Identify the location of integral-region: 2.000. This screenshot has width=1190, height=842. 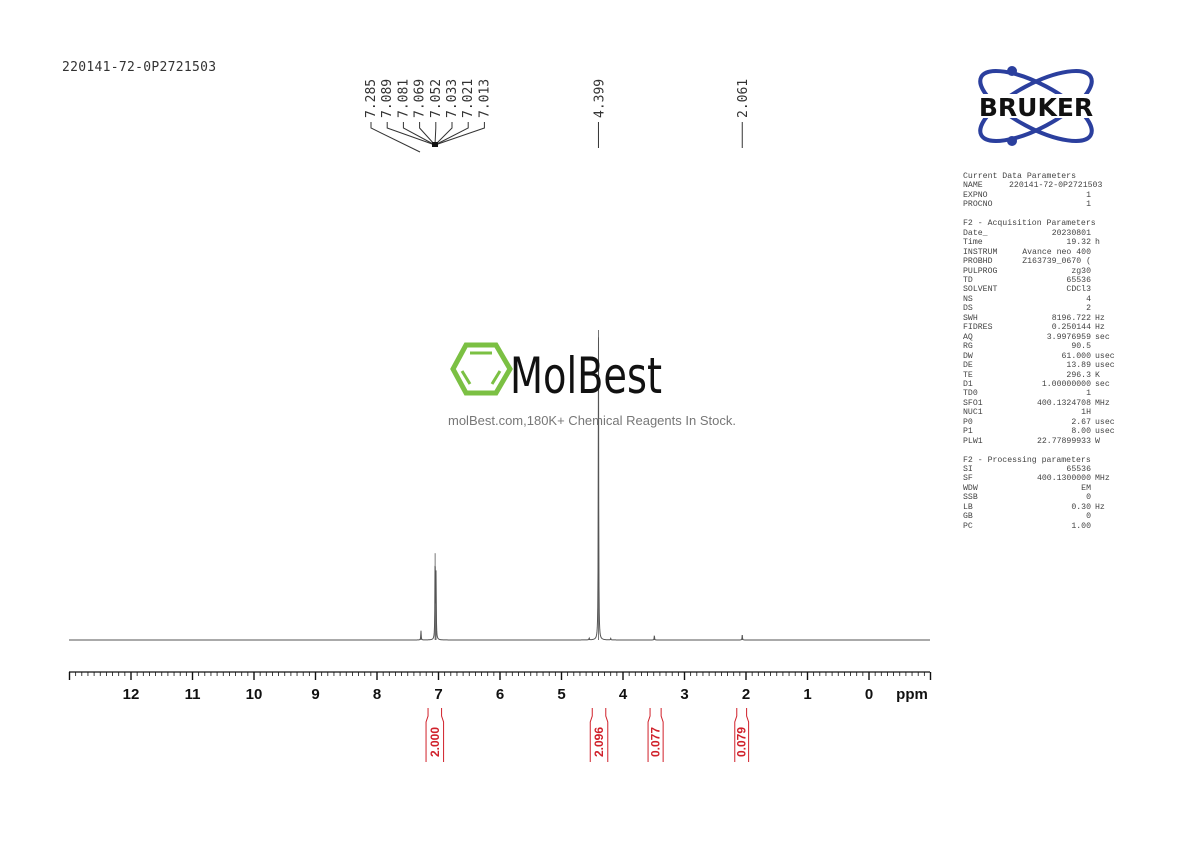
(435, 735).